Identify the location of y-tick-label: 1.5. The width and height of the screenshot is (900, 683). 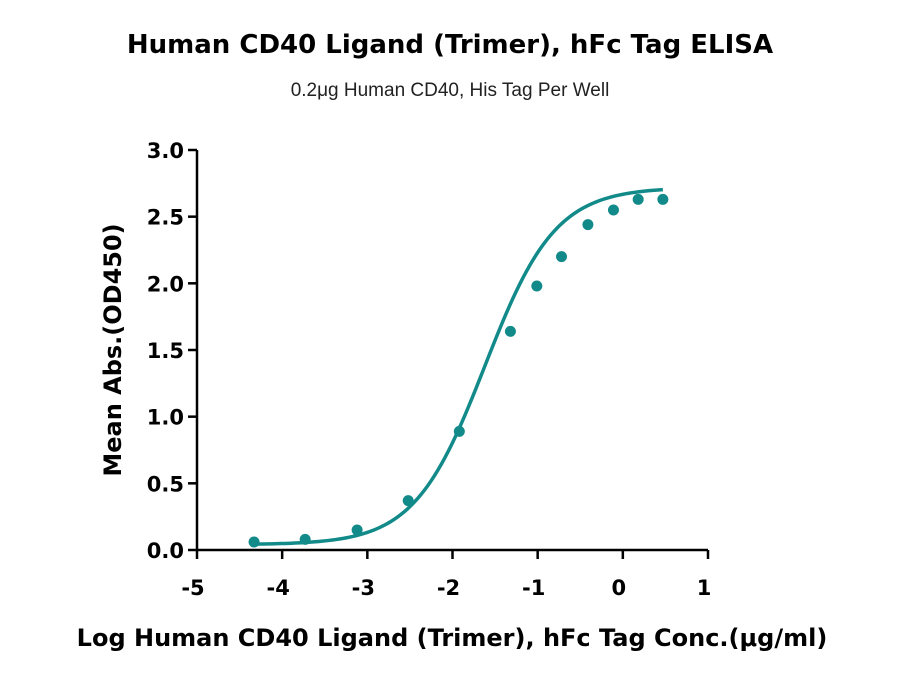
(165, 351).